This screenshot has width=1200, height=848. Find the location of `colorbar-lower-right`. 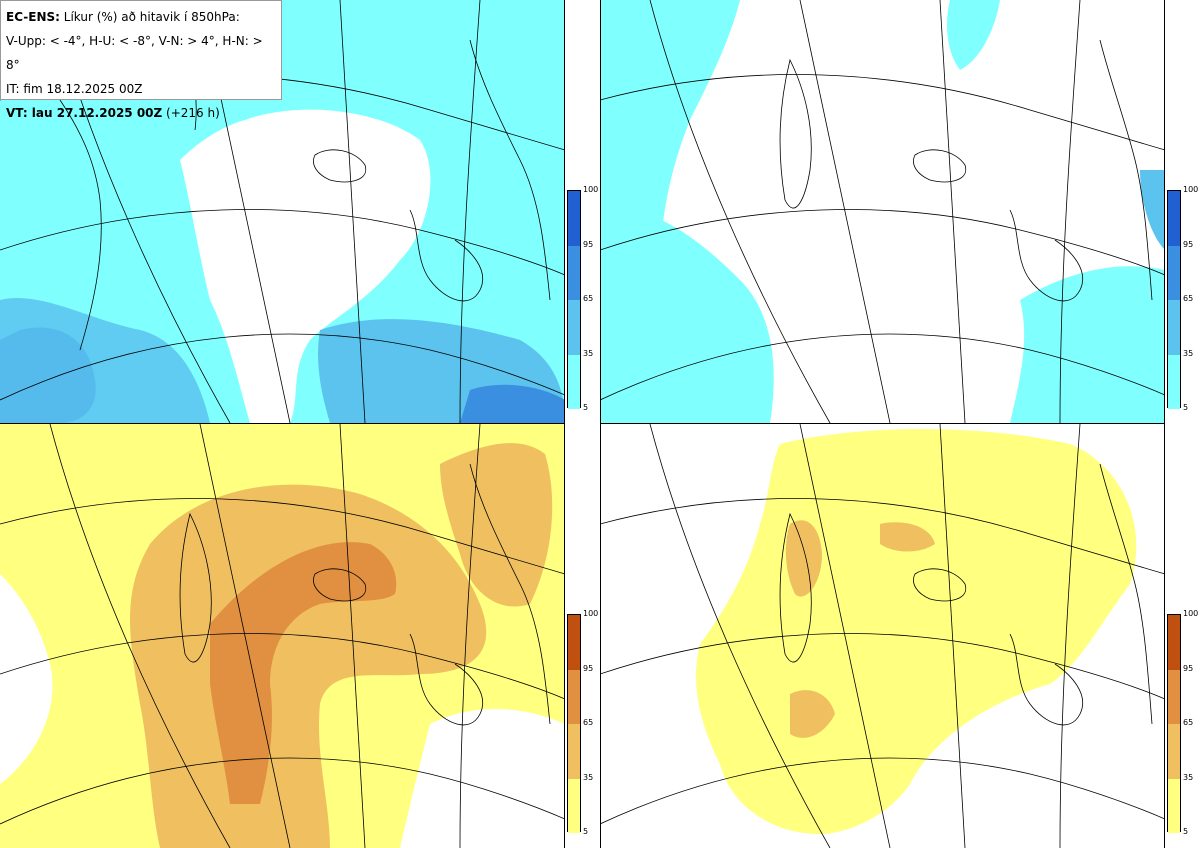

colorbar-lower-right is located at coordinates (1174, 723).